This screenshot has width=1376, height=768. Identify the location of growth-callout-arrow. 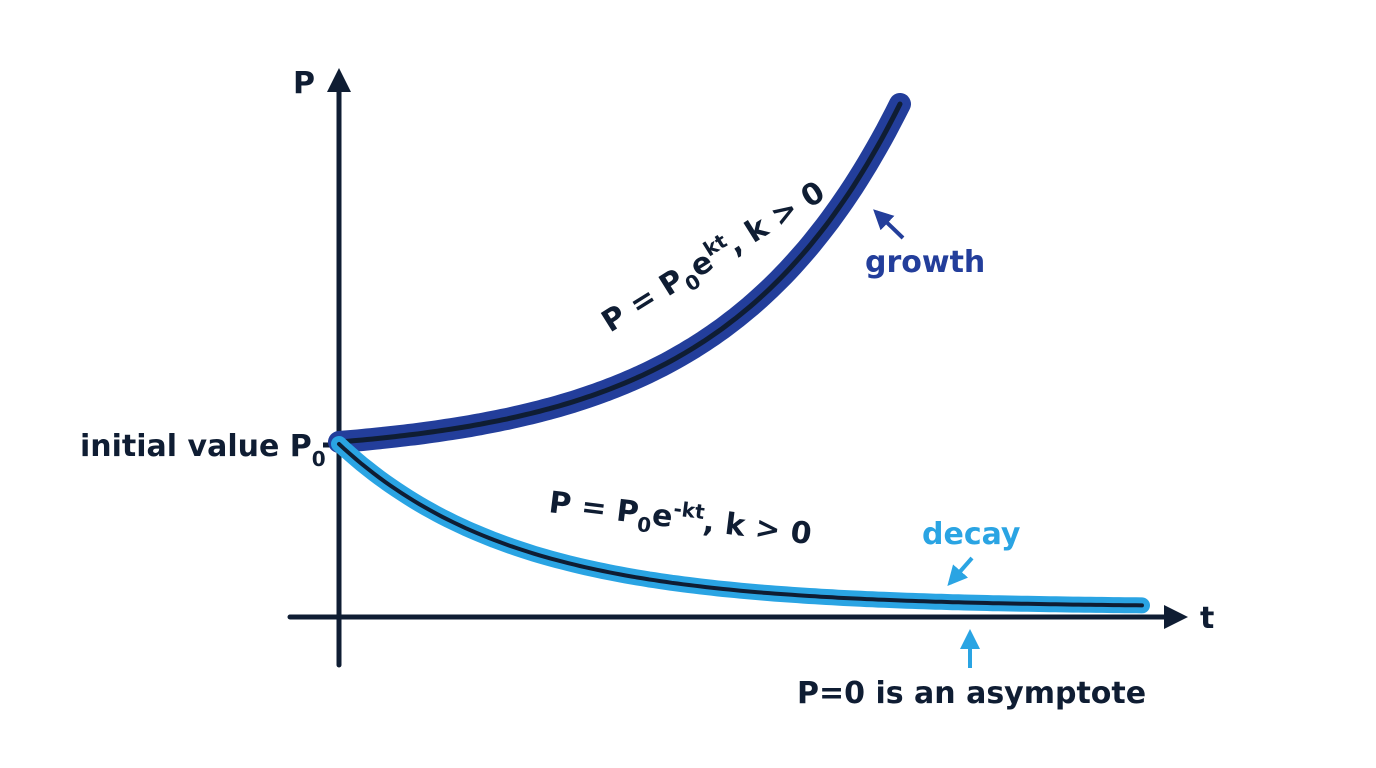
(889, 224).